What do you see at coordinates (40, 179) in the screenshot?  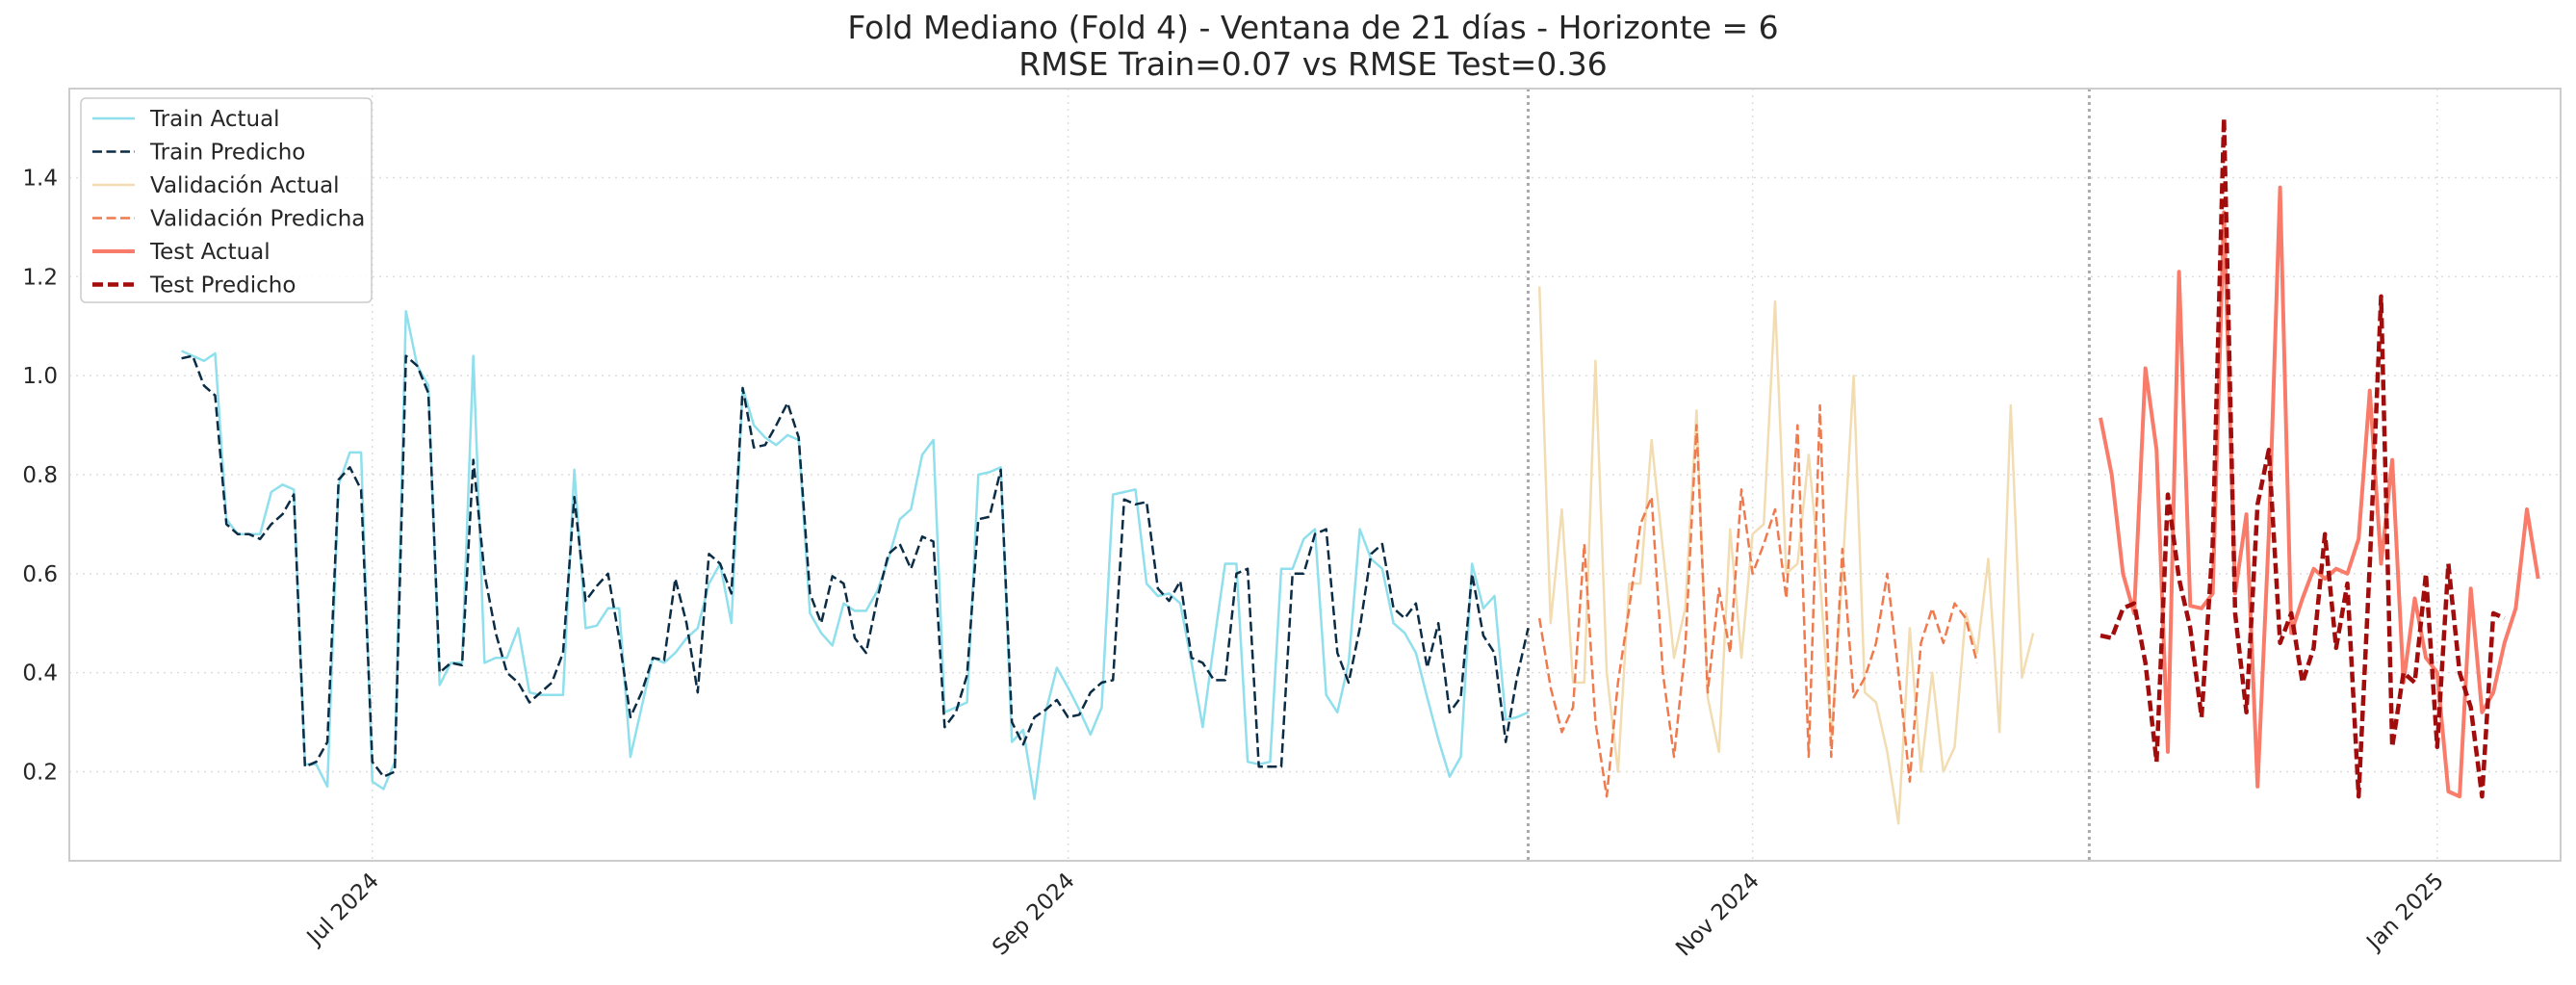 I see `y-tick-label: 1.4` at bounding box center [40, 179].